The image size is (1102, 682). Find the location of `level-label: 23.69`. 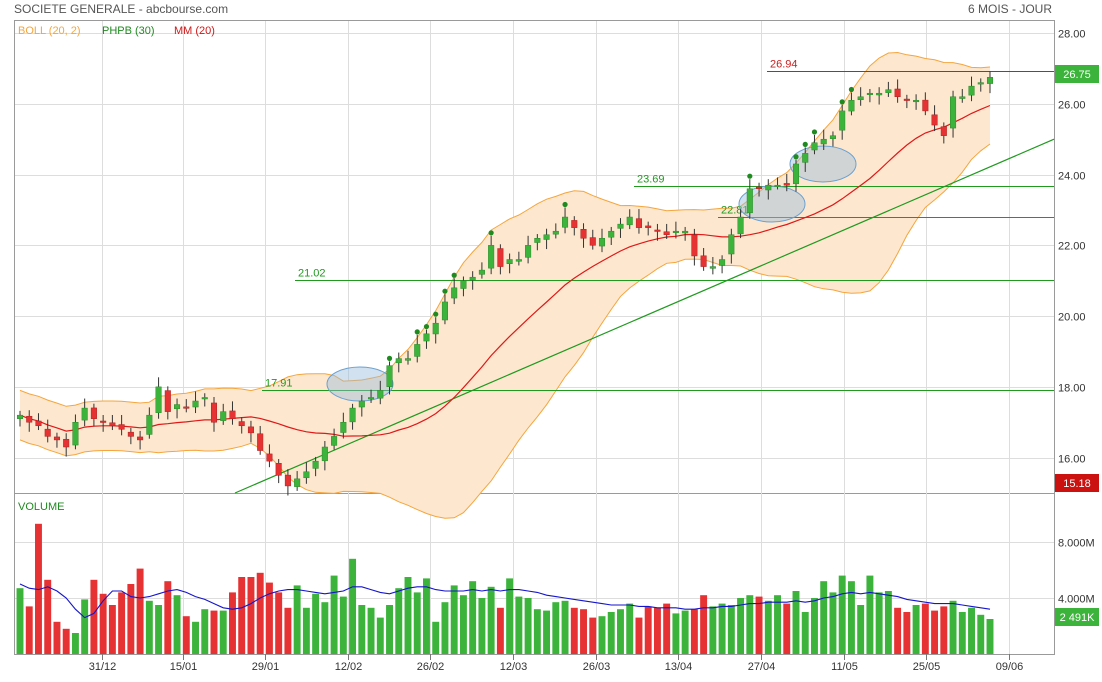

level-label: 23.69 is located at coordinates (651, 180).